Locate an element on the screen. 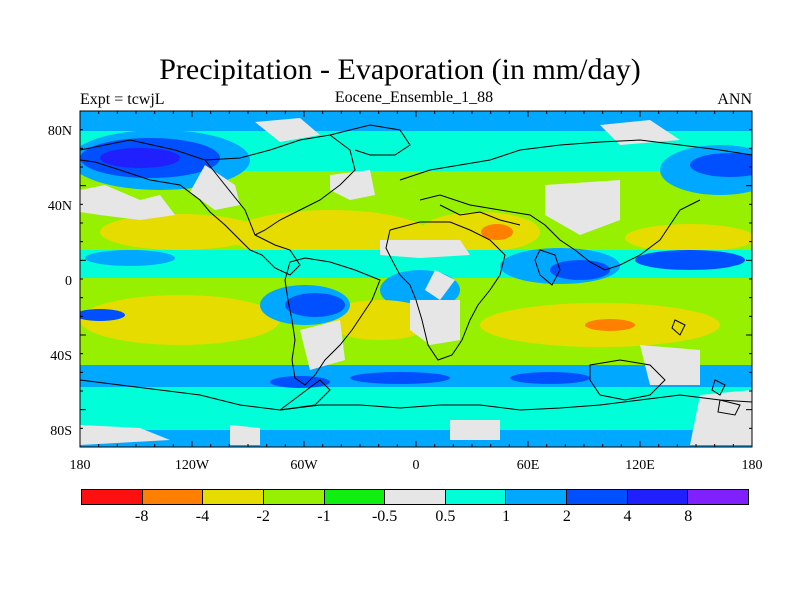 This screenshot has width=800, height=600. colorbar-label: -1 is located at coordinates (324, 516).